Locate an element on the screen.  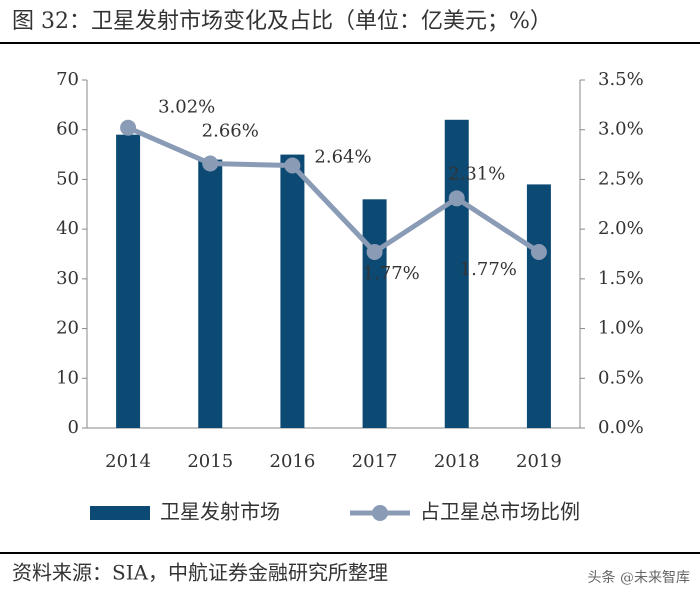
y2-tick-label: 3.5% is located at coordinates (621, 79).